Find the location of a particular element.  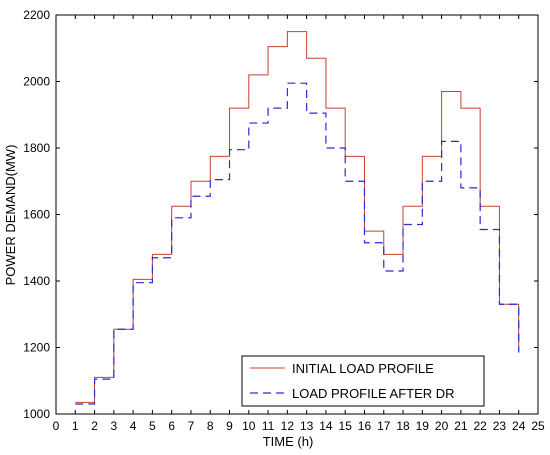

legend-box is located at coordinates (363, 381).